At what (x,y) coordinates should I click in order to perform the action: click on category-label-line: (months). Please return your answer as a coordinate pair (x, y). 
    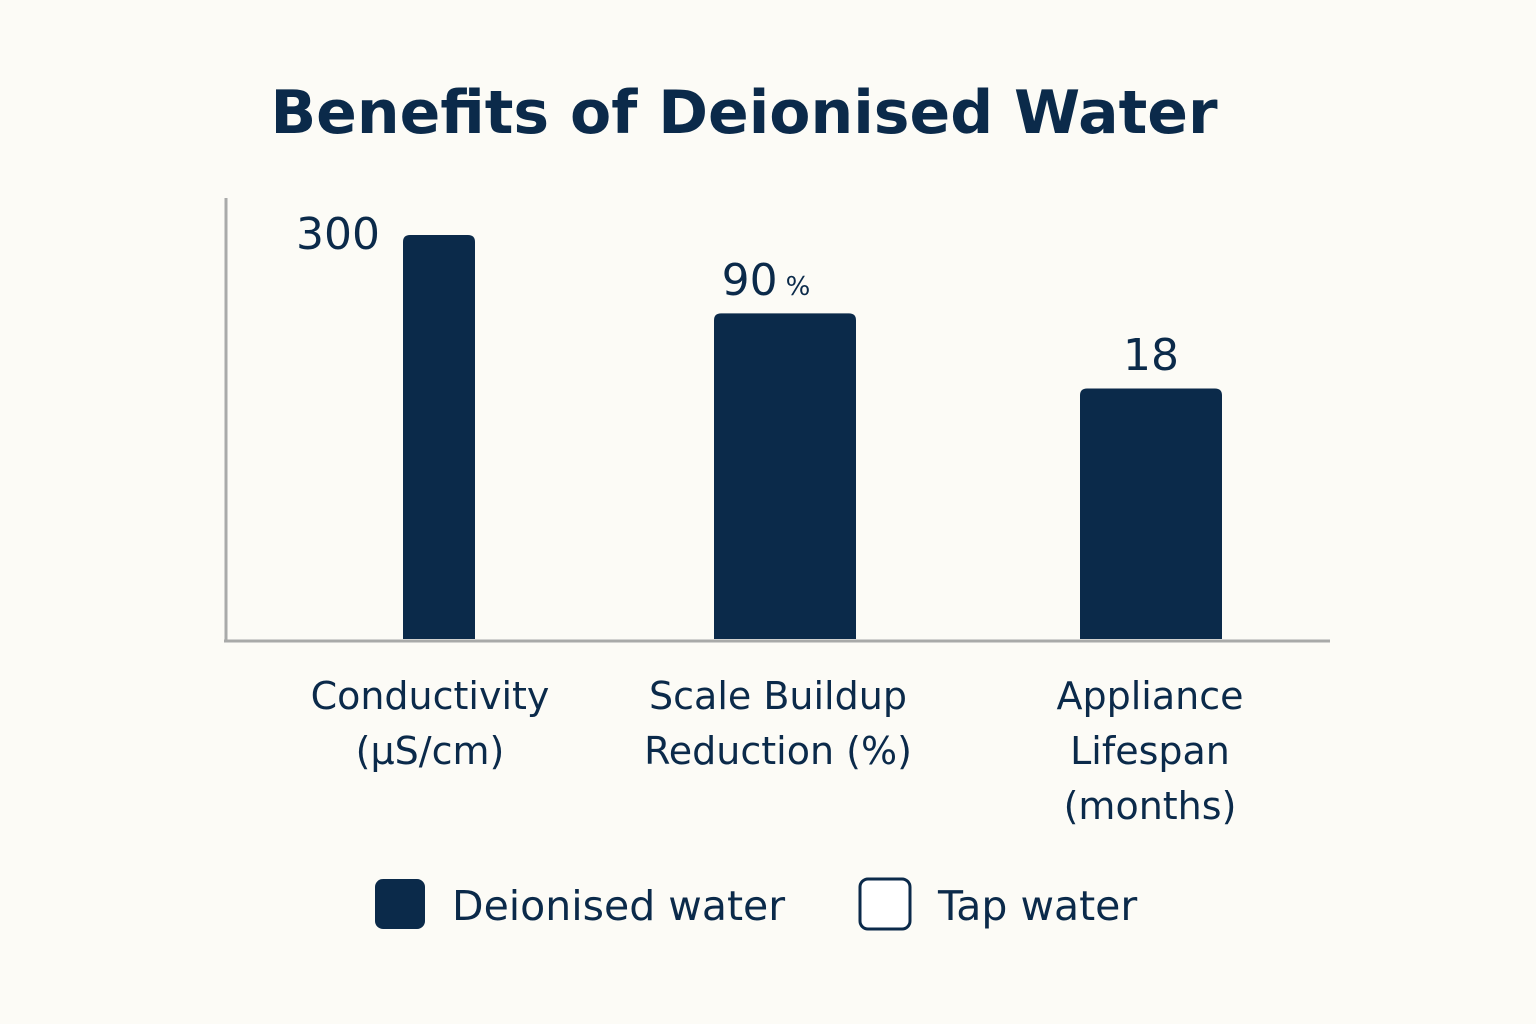
    Looking at the image, I should click on (1150, 806).